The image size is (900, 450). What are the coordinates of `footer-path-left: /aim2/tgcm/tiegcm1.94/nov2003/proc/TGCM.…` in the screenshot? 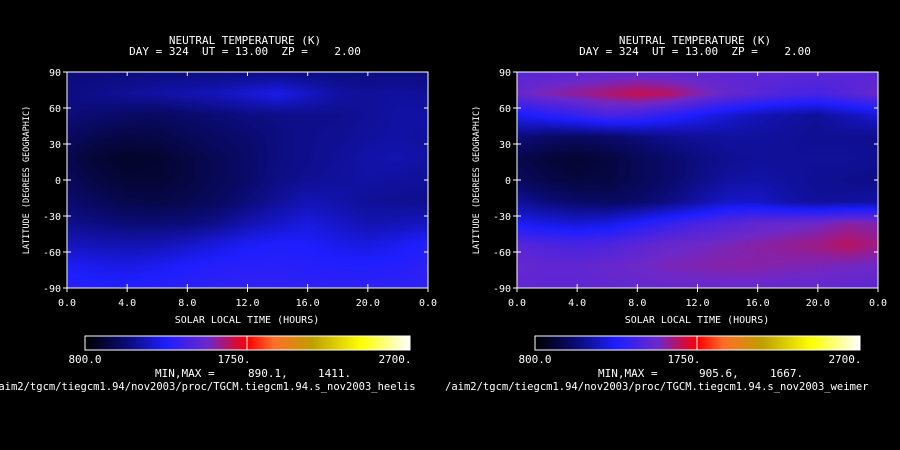 It's located at (208, 387).